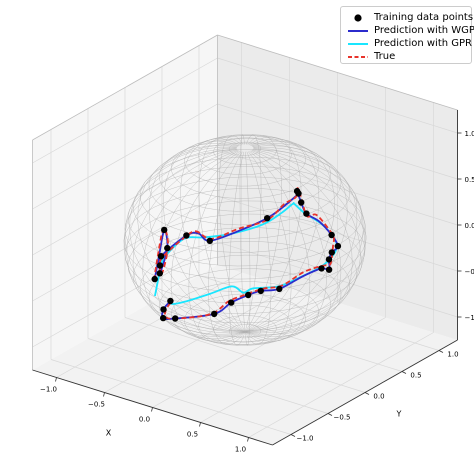 Image resolution: width=474 pixels, height=474 pixels. What do you see at coordinates (48, 390) in the screenshot?
I see `x-tick-label: −1.0` at bounding box center [48, 390].